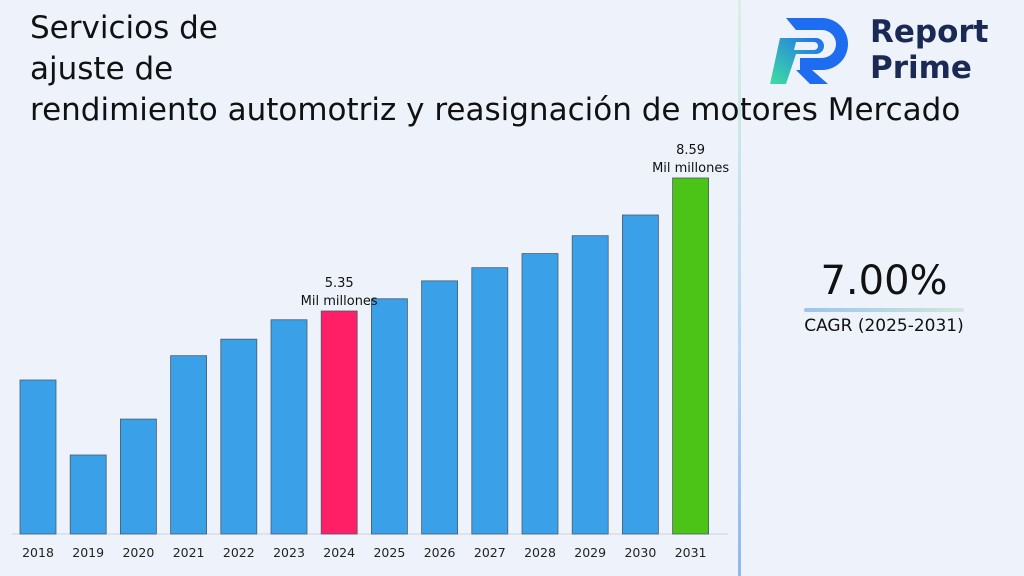 Image resolution: width=1024 pixels, height=576 pixels. Describe the element at coordinates (339, 422) in the screenshot. I see `bar-2024` at that location.